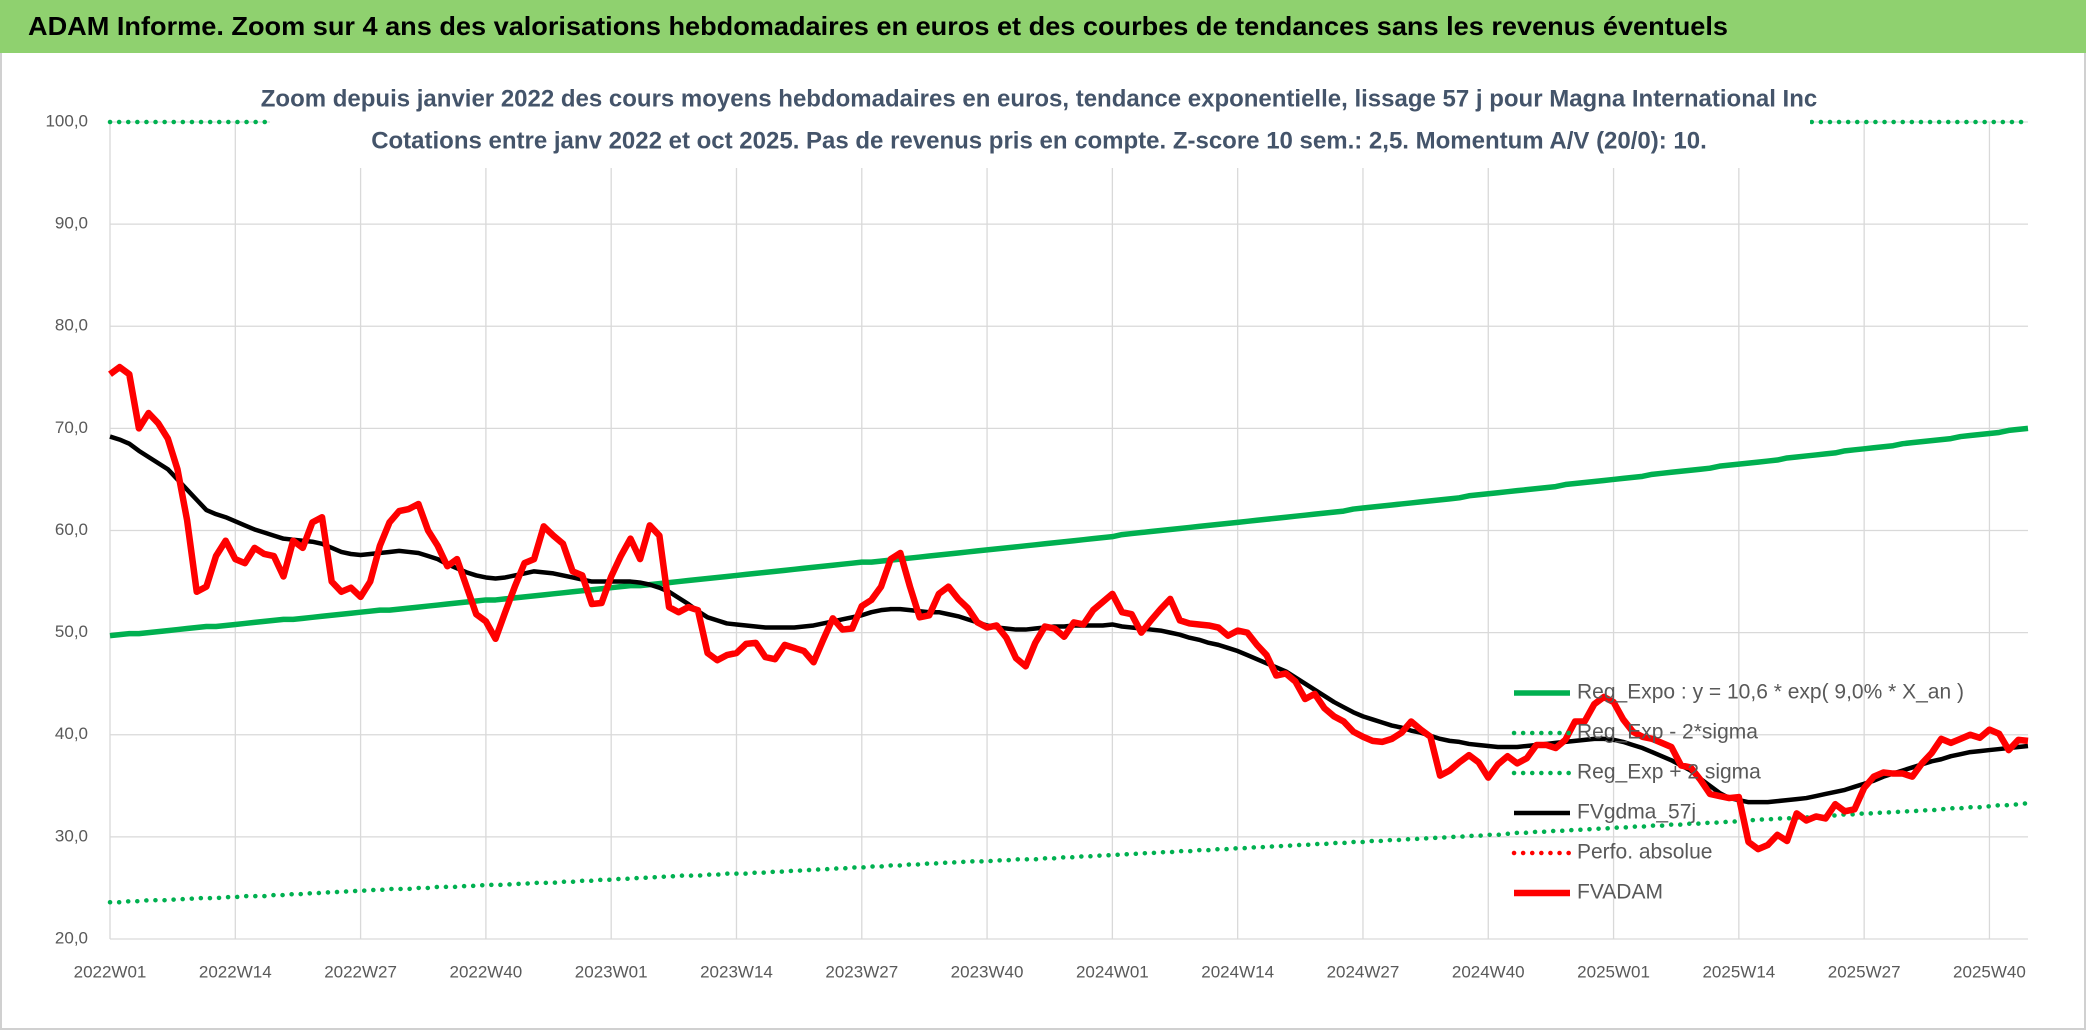 This screenshot has width=2086, height=1031. What do you see at coordinates (987, 971) in the screenshot?
I see `x-tick-label: 2023W40` at bounding box center [987, 971].